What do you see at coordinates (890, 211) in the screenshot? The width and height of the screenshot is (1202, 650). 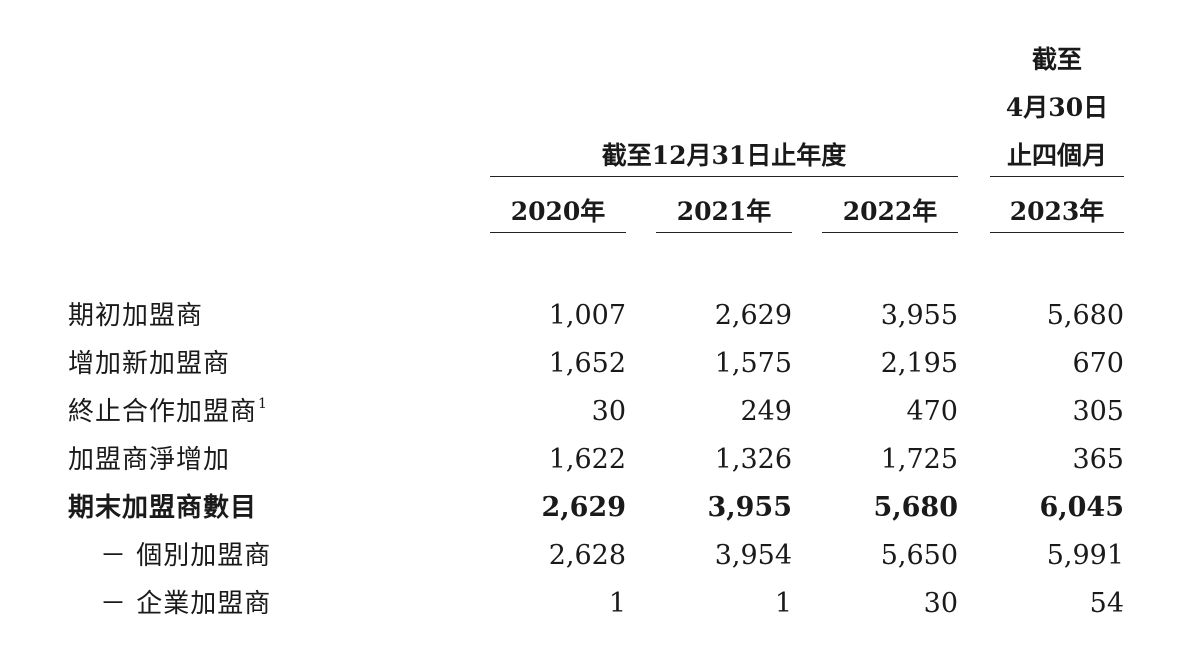 I see `year-header-2022: 2022年` at bounding box center [890, 211].